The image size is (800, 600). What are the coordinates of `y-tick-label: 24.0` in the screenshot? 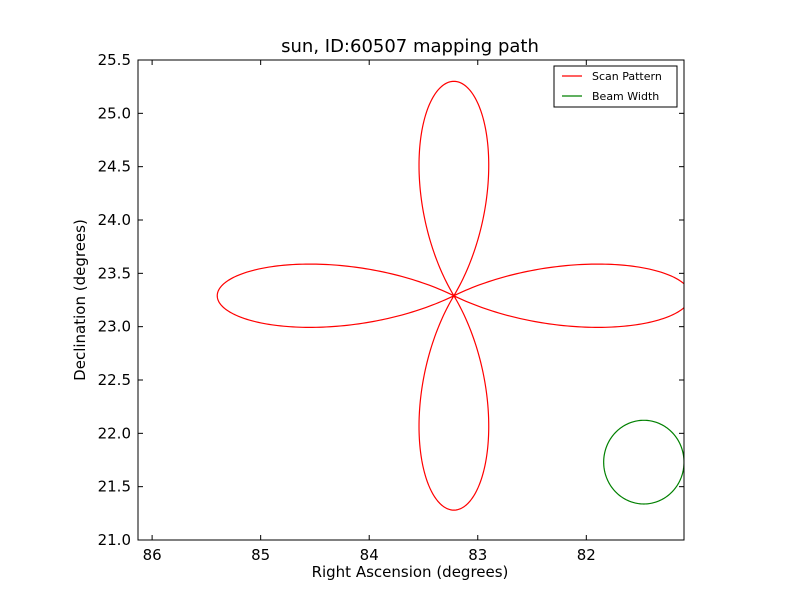 It's located at (114, 220).